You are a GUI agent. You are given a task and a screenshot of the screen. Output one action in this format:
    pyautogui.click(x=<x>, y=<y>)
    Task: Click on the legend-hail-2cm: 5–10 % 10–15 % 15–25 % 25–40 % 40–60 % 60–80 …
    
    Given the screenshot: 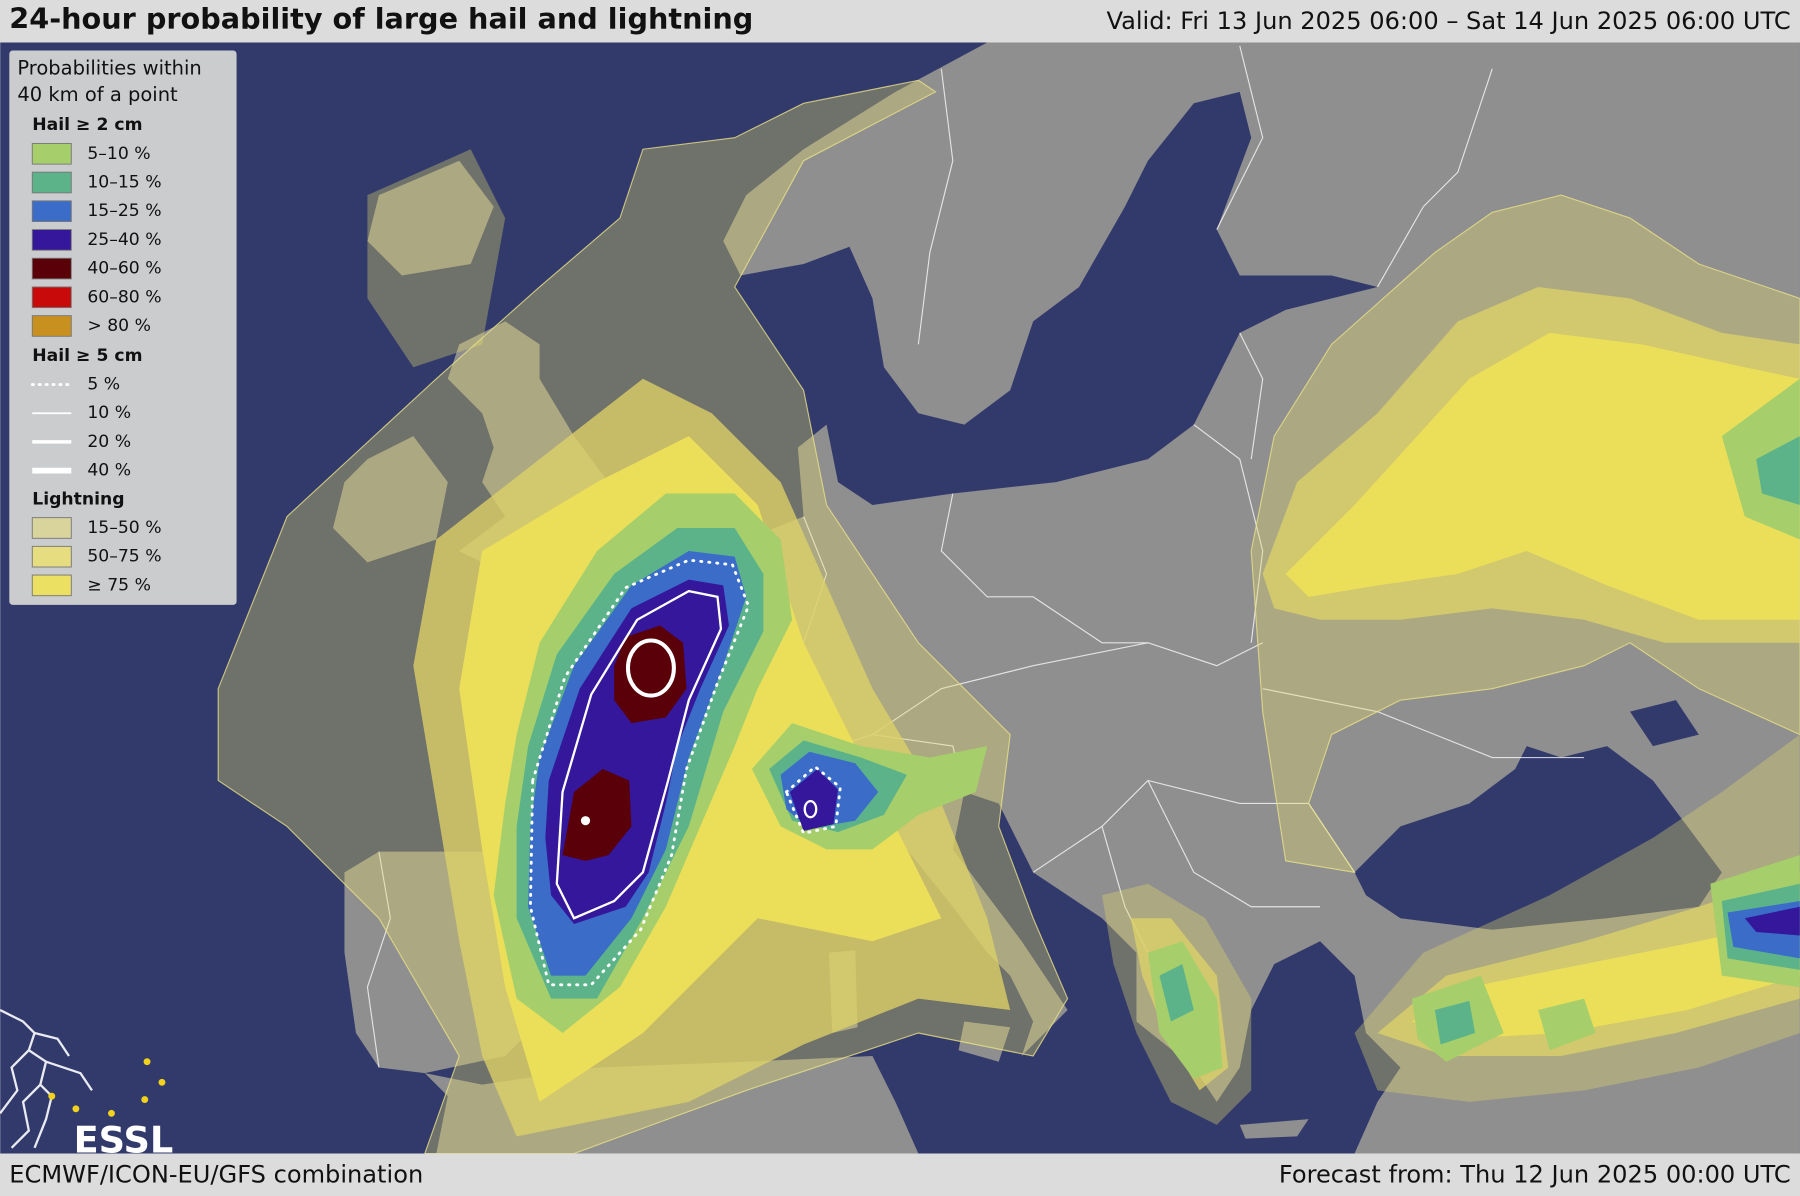 What is the action you would take?
    pyautogui.click(x=96, y=240)
    